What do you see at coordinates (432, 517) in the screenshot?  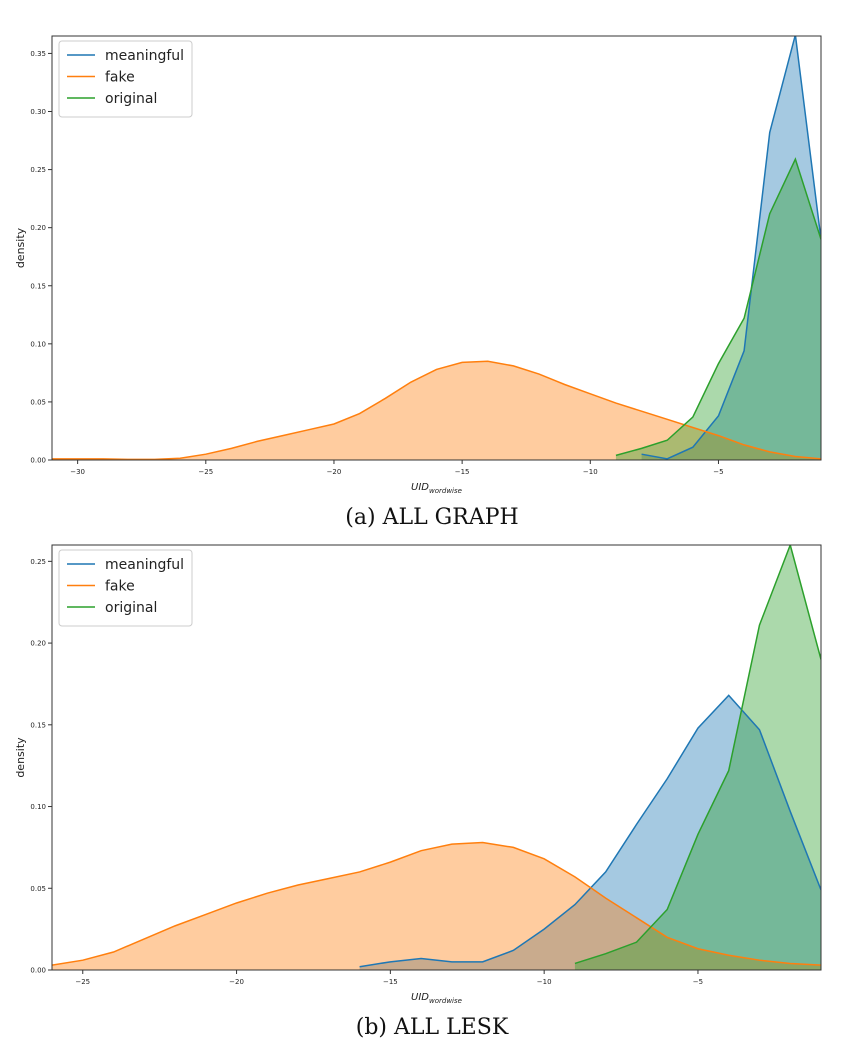 I see `caption-a: (a) ALL GRAPH` at bounding box center [432, 517].